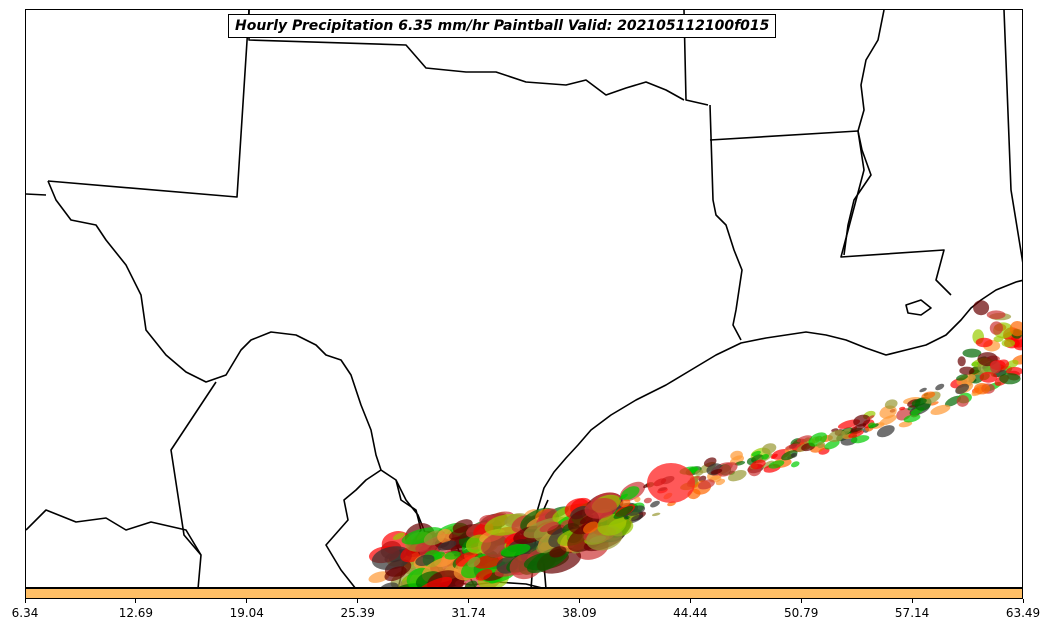 This screenshot has width=1053, height=633. I want to click on colorbar-tick-label: 6.34, so click(25, 613).